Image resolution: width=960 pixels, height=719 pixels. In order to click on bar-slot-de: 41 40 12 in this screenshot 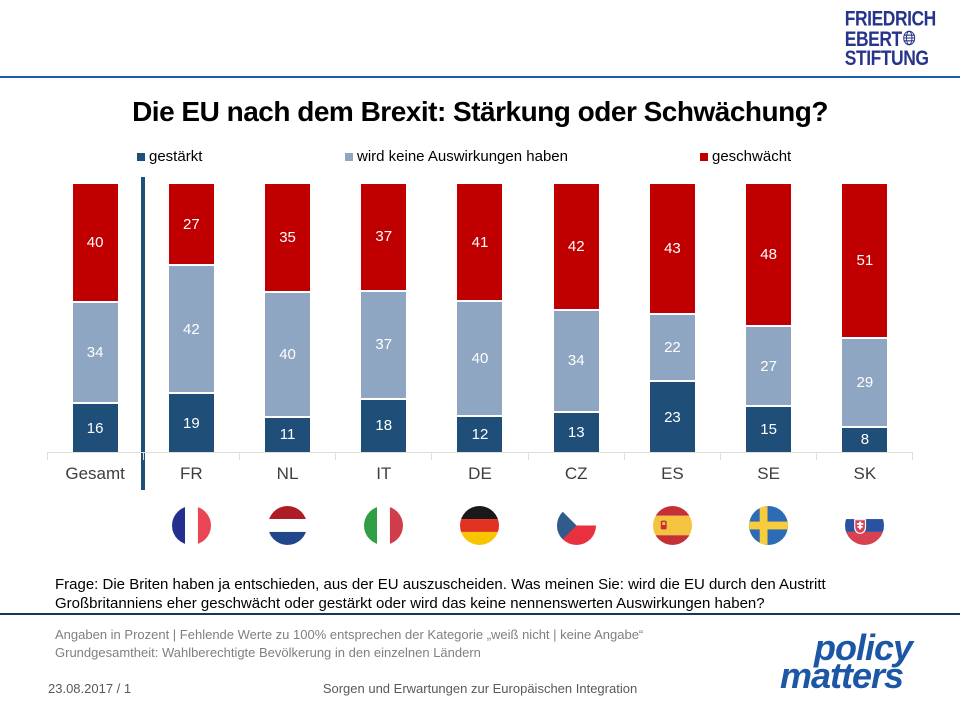, I will do `click(480, 317)`.